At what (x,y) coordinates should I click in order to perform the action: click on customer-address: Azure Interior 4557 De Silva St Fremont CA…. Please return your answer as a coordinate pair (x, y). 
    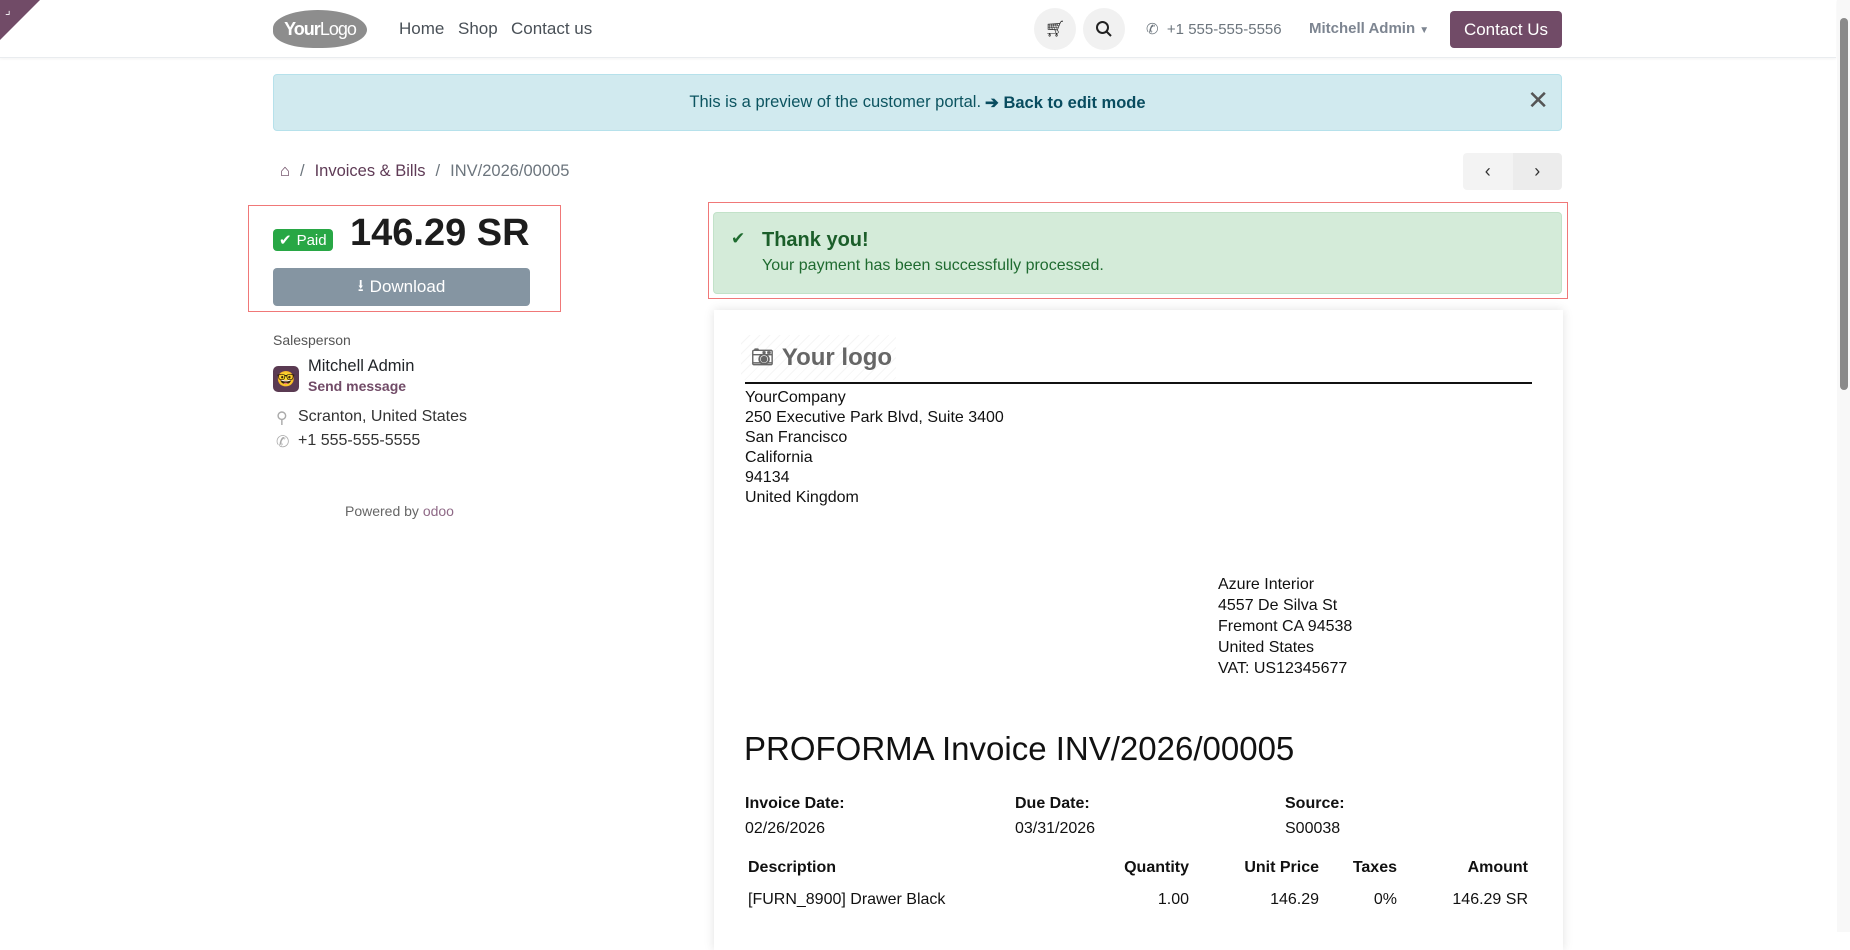
    Looking at the image, I should click on (1285, 626).